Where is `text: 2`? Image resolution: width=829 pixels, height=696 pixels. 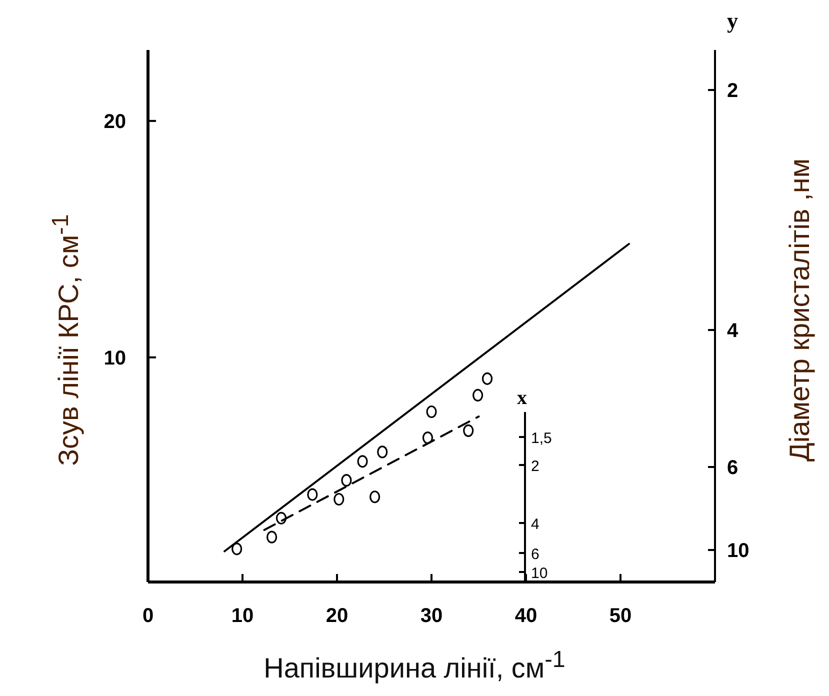 text: 2 is located at coordinates (732, 91).